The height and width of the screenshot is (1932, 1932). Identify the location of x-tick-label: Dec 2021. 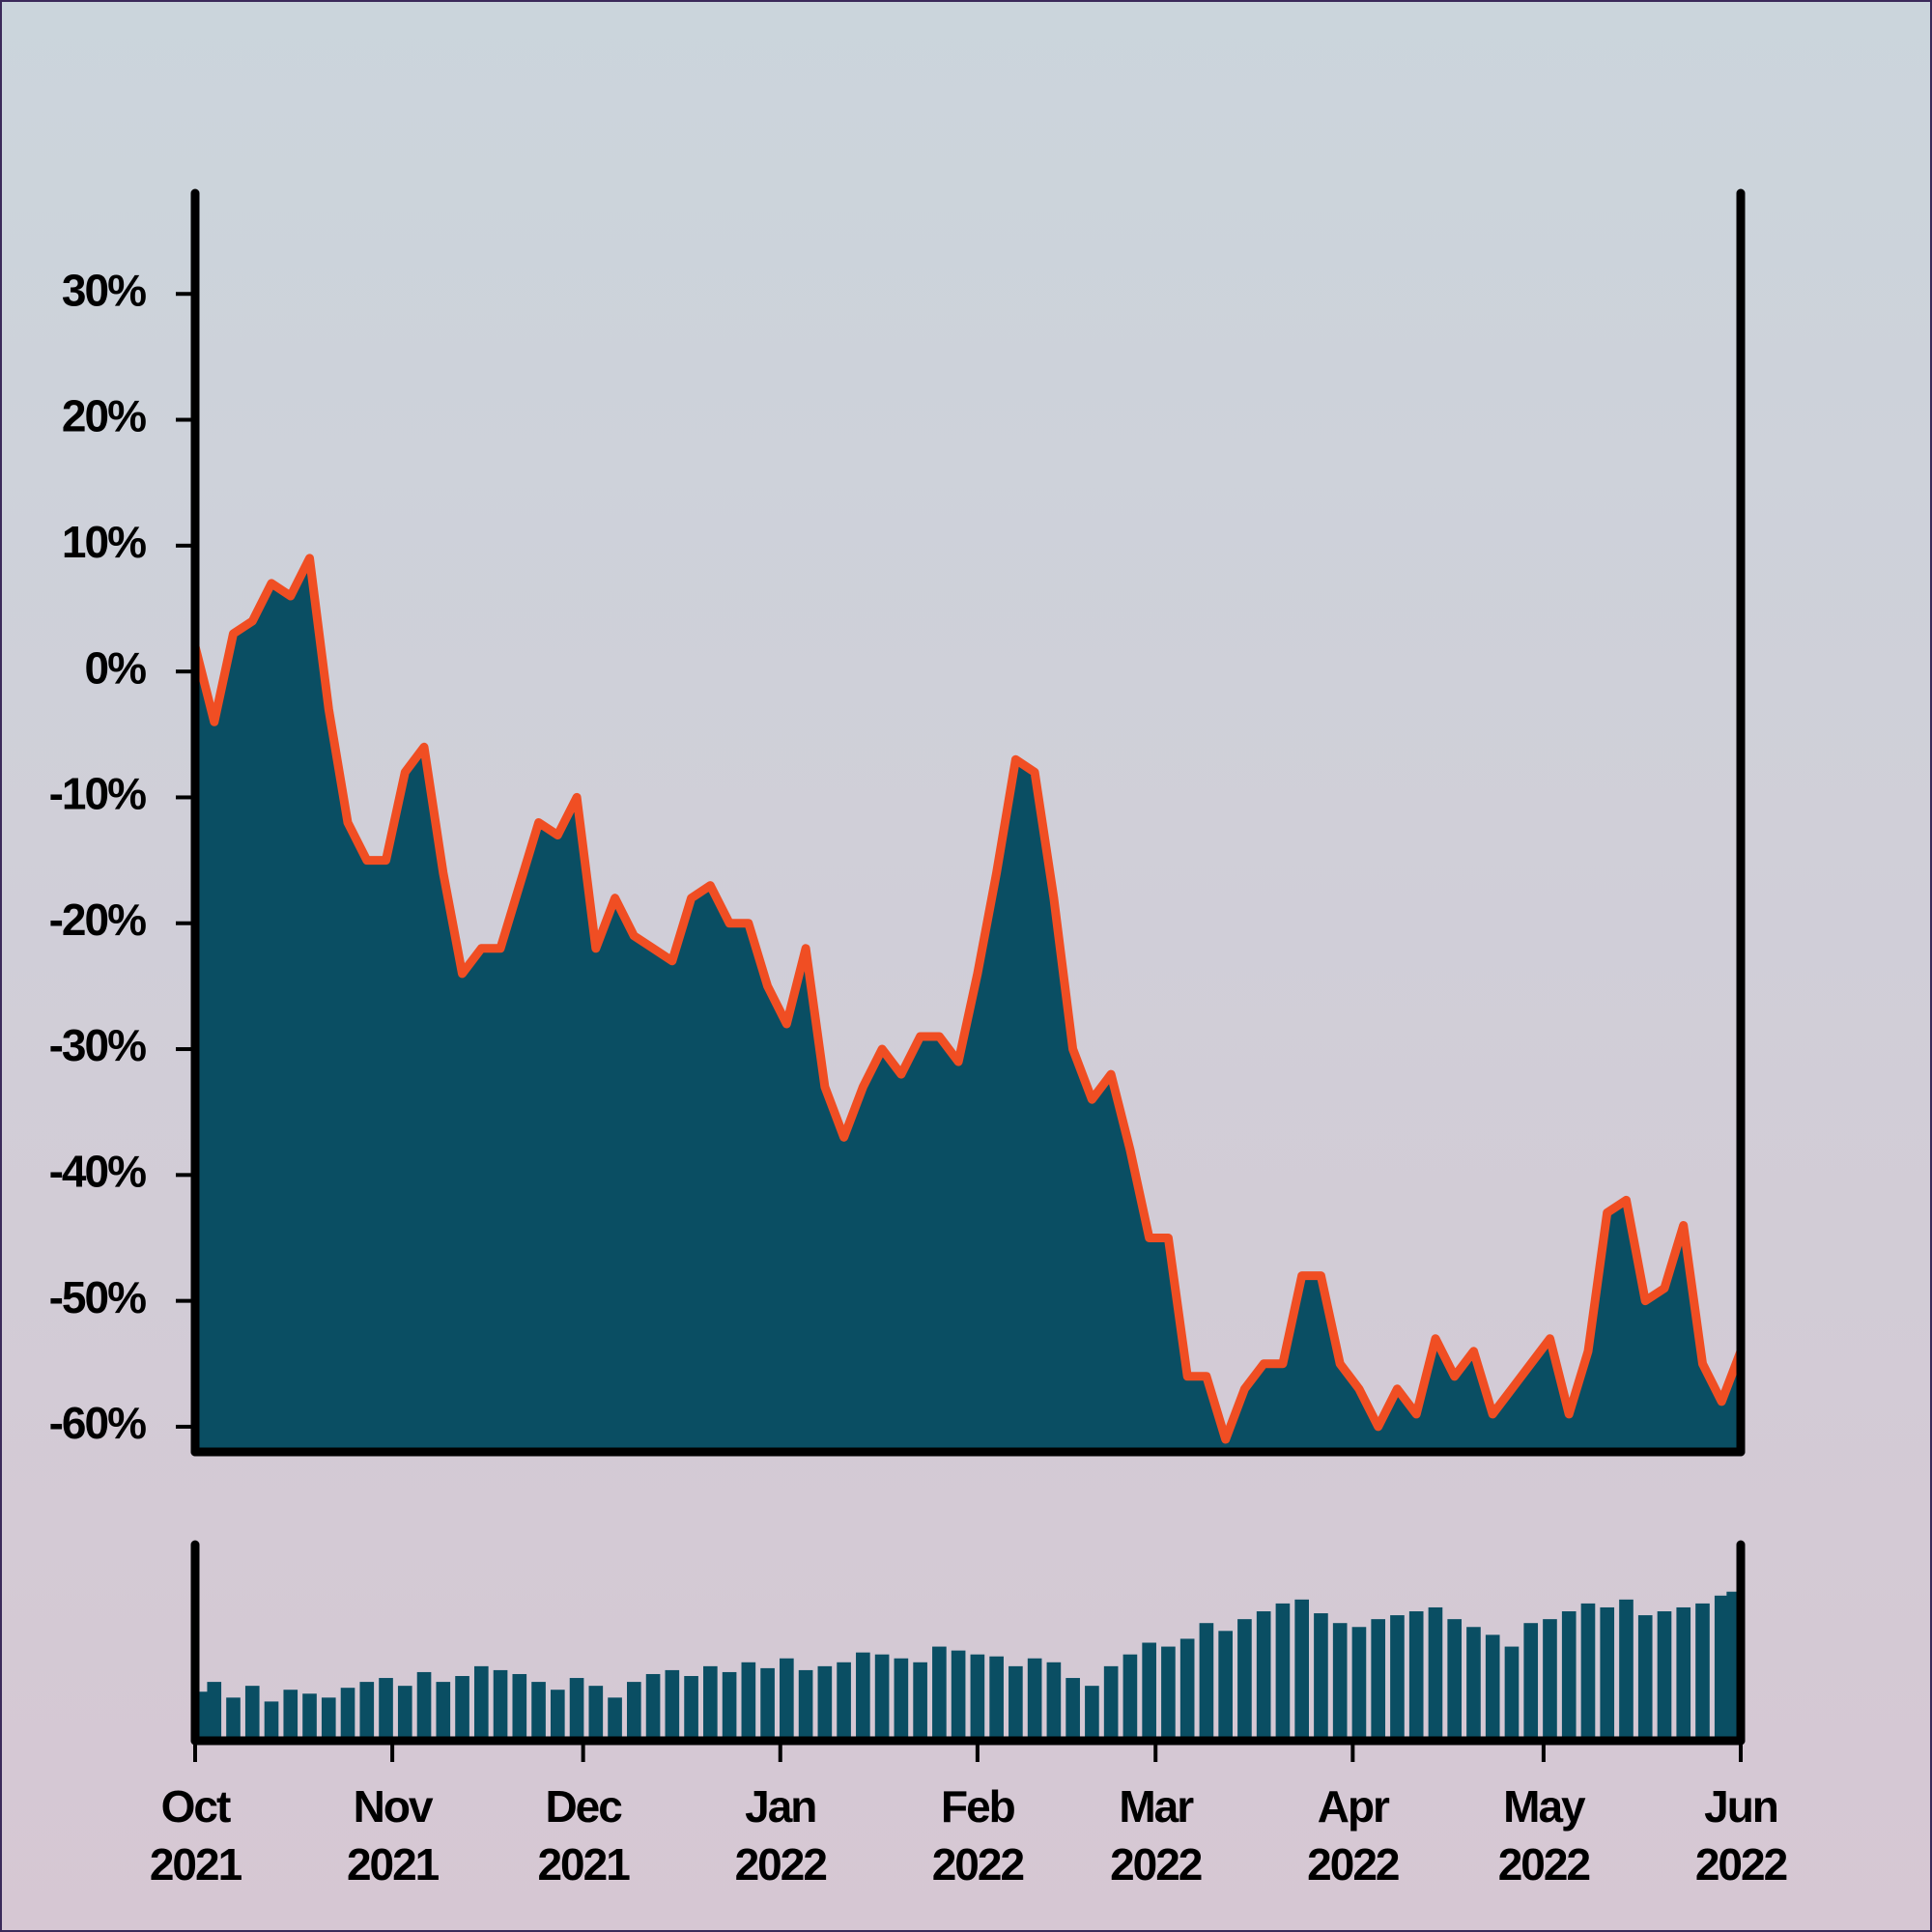
(583, 1835).